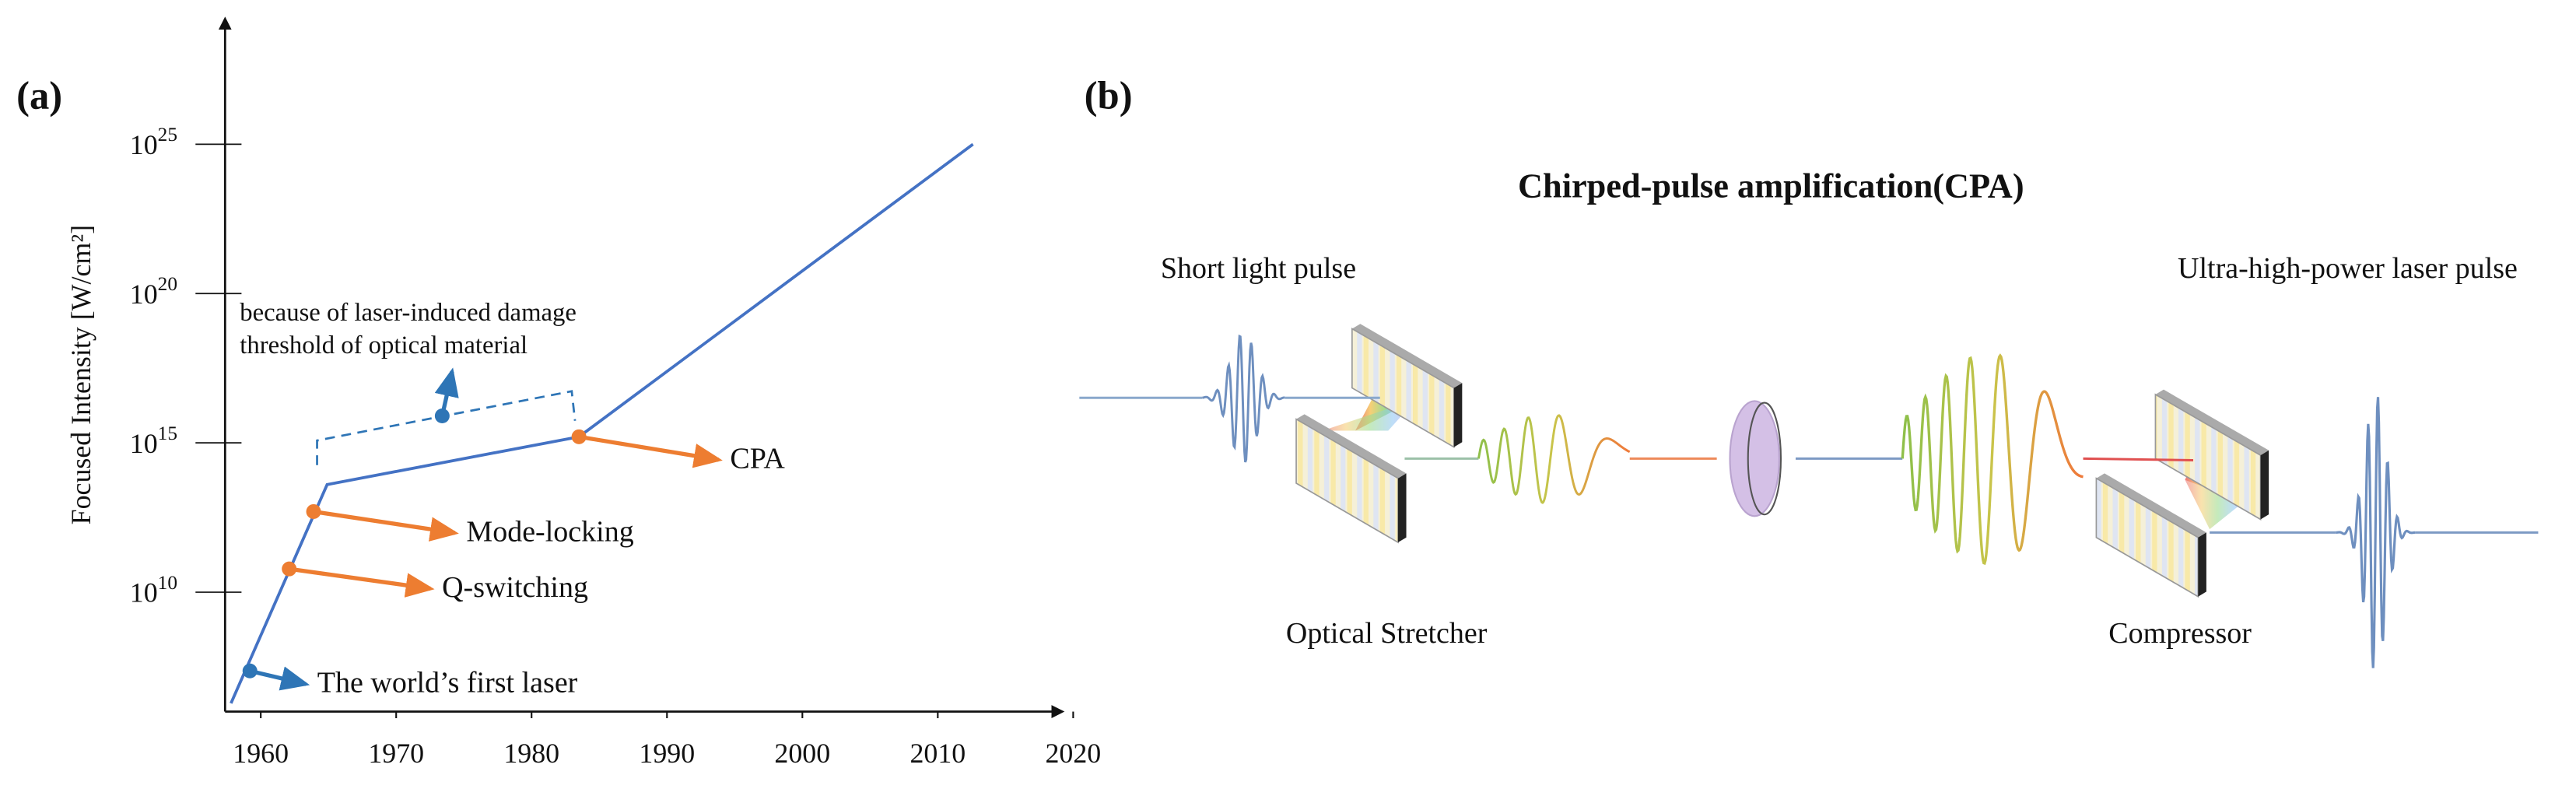 This screenshot has width=2576, height=789. I want to click on y-tick-label: 1020, so click(153, 291).